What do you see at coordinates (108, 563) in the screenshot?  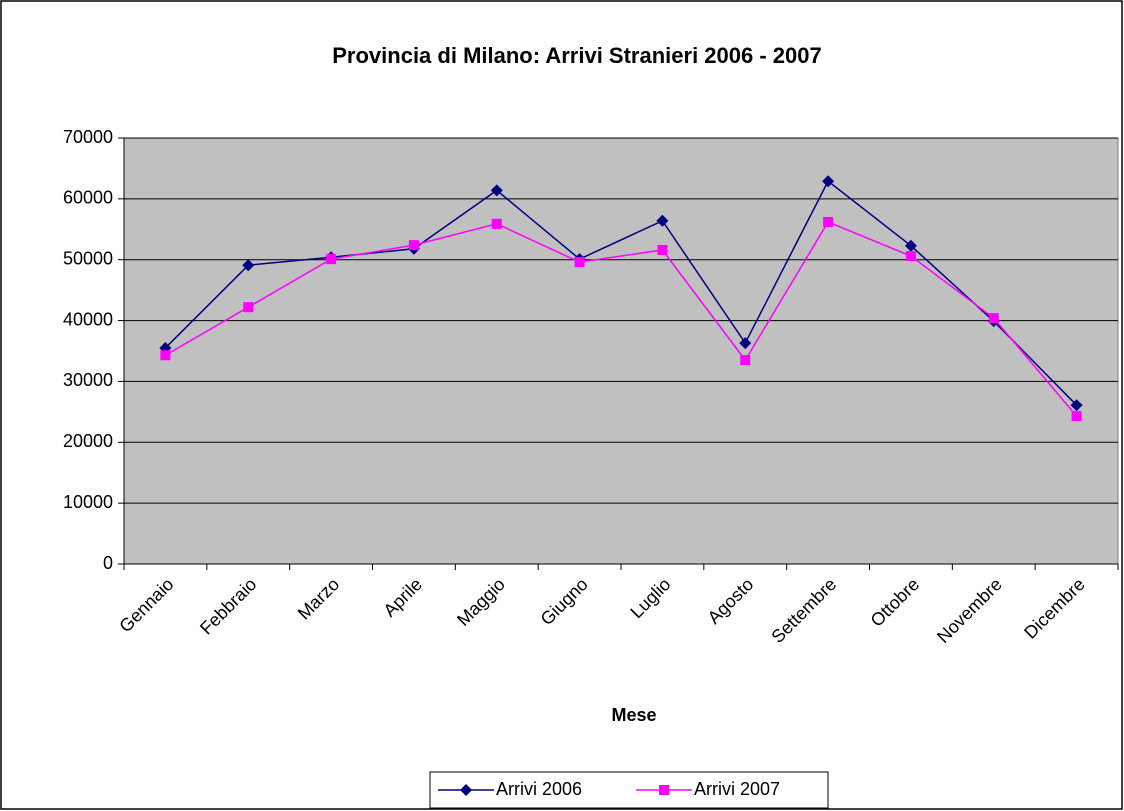 I see `y-tick-label: 0` at bounding box center [108, 563].